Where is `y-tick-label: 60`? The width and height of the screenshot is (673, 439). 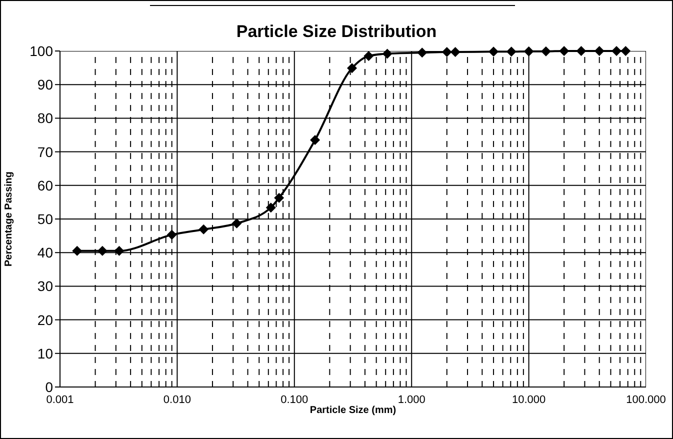
y-tick-label: 60 is located at coordinates (45, 185).